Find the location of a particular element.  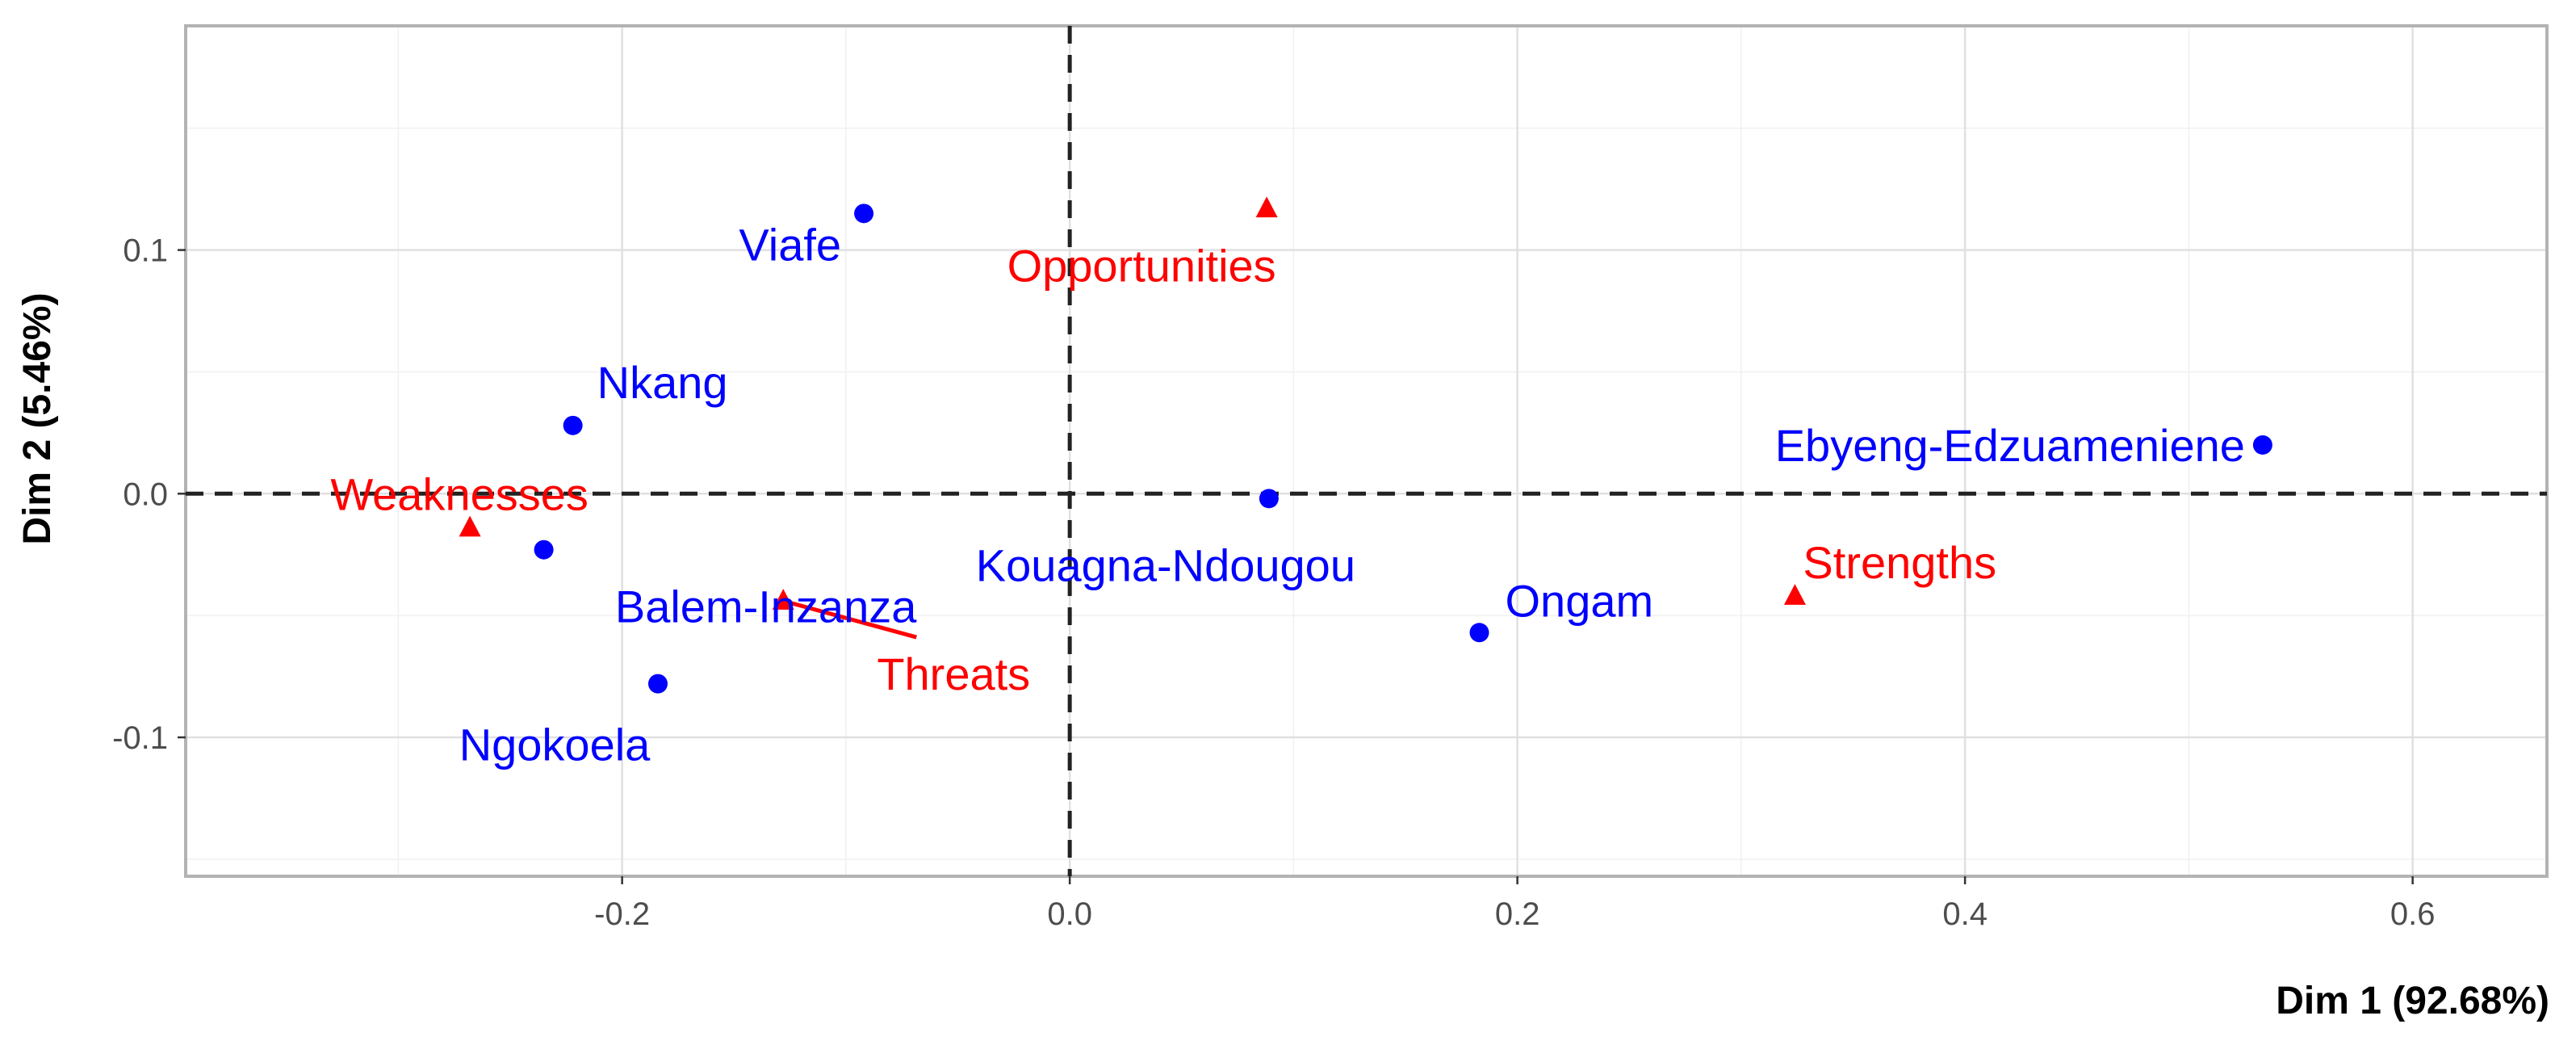

x-tick-label: -0.2 is located at coordinates (622, 914).